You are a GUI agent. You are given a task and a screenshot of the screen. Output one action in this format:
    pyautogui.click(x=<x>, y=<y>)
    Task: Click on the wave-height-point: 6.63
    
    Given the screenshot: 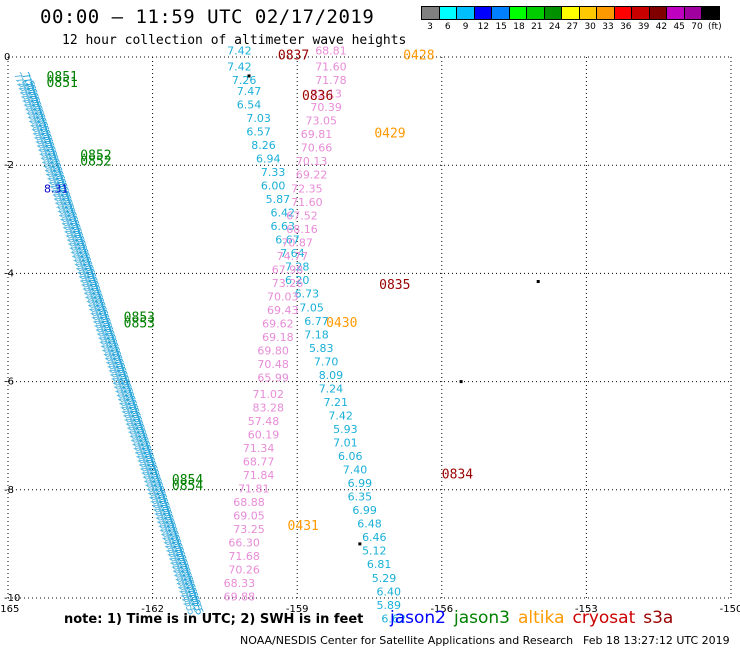 What is the action you would take?
    pyautogui.click(x=282, y=226)
    